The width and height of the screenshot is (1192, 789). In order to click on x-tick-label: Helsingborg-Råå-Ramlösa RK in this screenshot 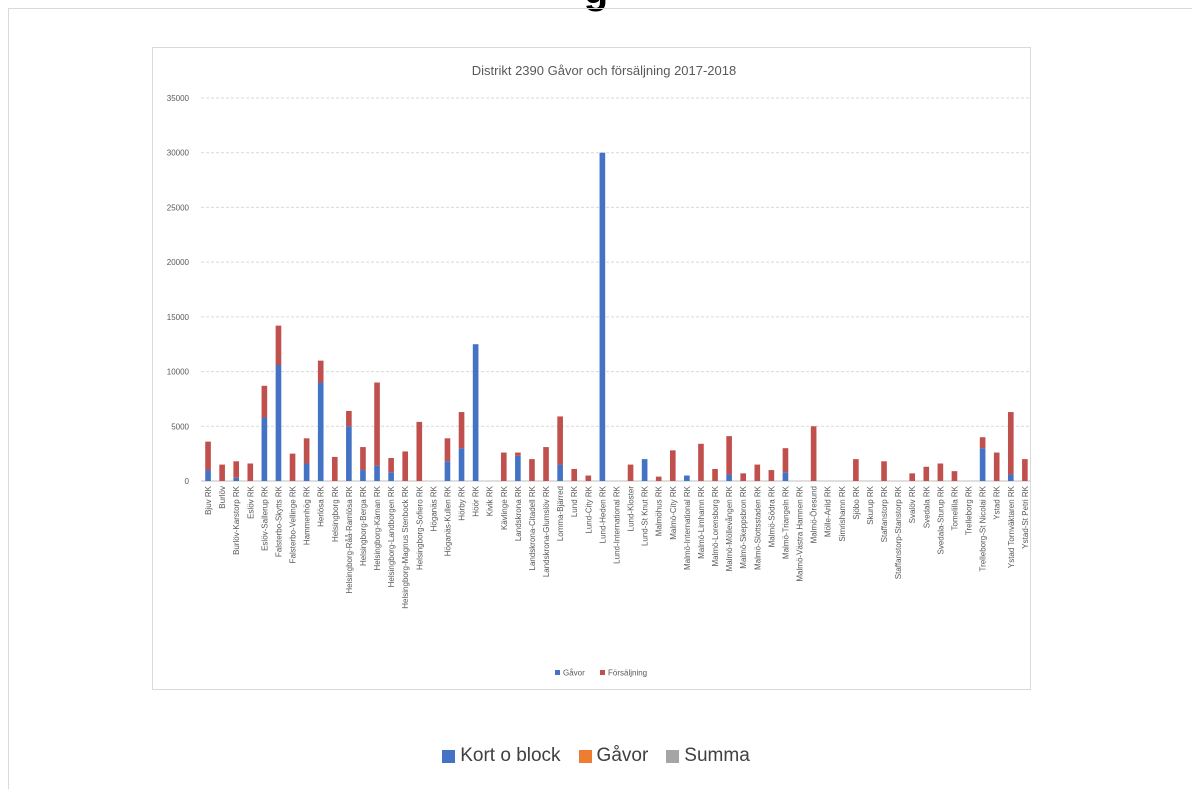, I will do `click(349, 539)`.